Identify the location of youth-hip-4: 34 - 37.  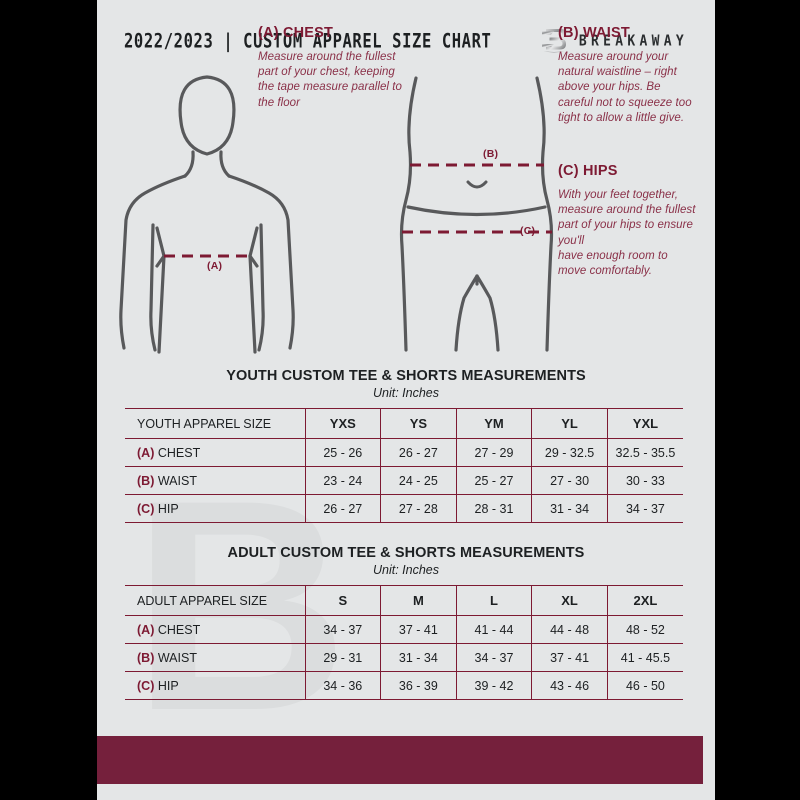
(645, 508).